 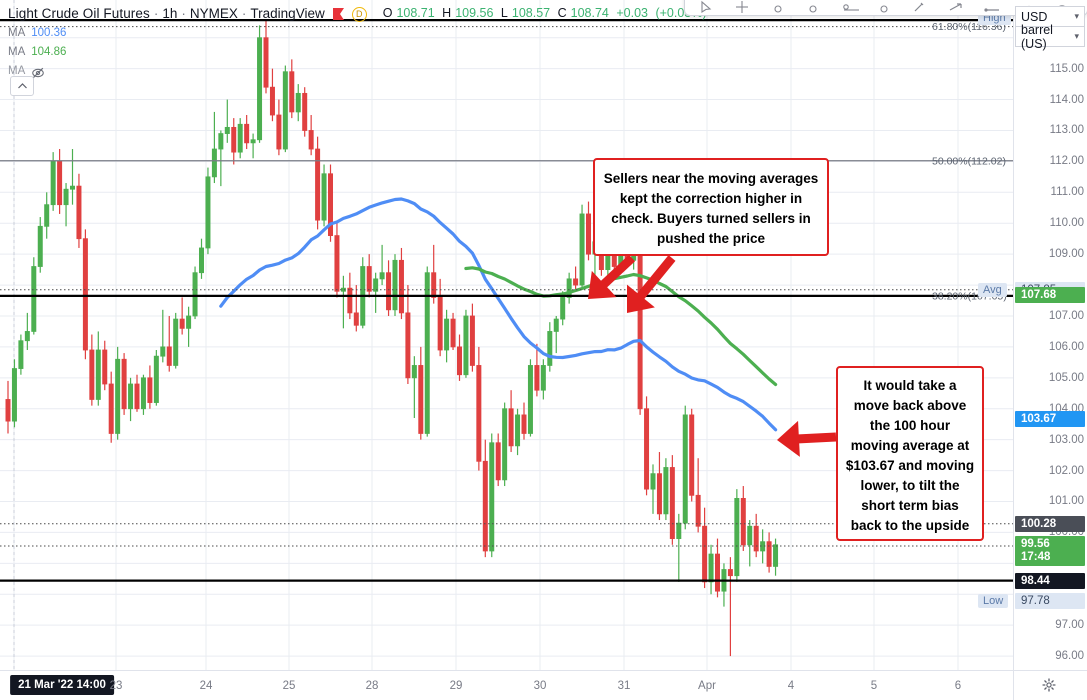 I want to click on price-tick-101-00: 101.00, so click(x=1066, y=501).